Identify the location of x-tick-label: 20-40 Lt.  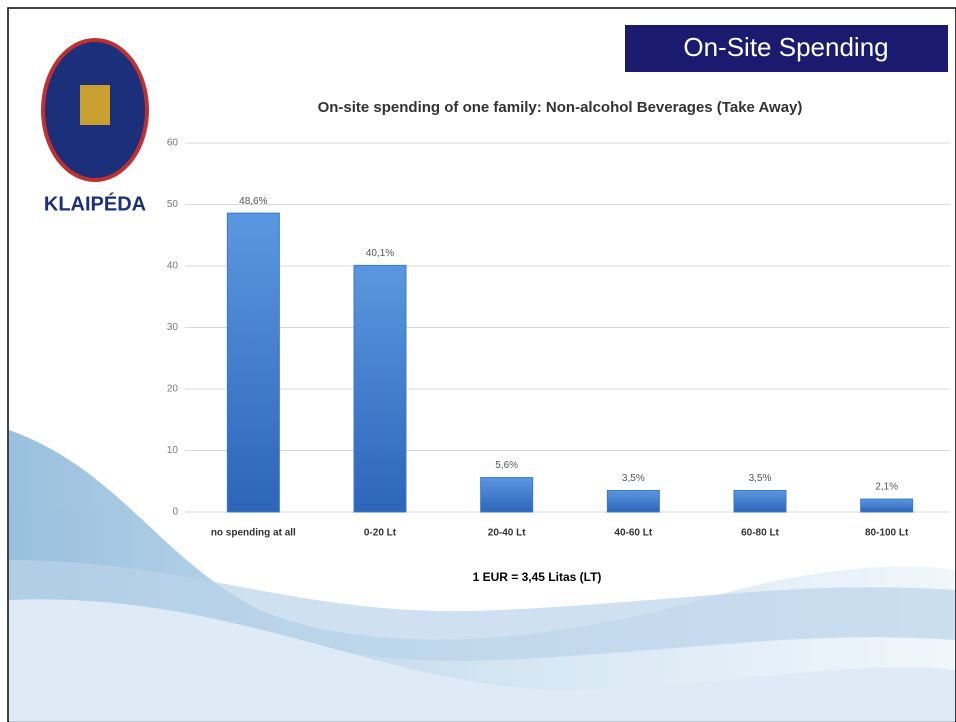
(507, 533).